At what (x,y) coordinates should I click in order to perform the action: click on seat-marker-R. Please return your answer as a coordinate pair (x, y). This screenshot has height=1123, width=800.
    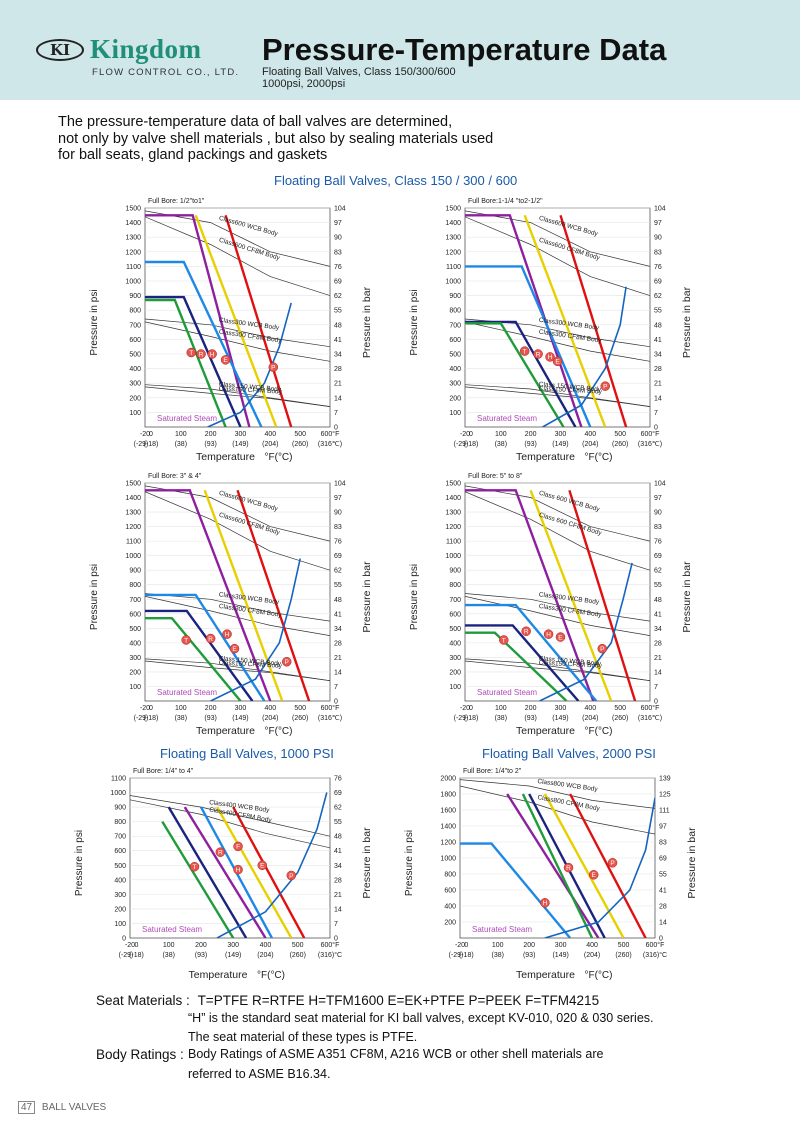
    Looking at the image, I should click on (568, 867).